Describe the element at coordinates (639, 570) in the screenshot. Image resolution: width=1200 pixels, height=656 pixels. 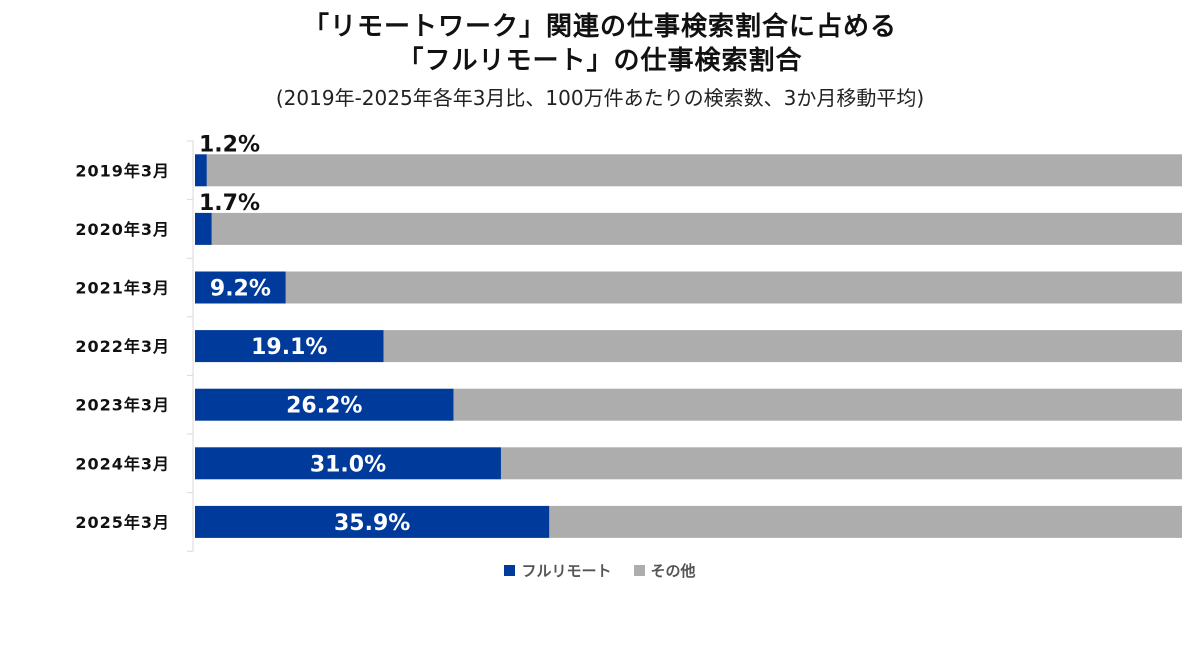
I see `legend-swatch-other` at that location.